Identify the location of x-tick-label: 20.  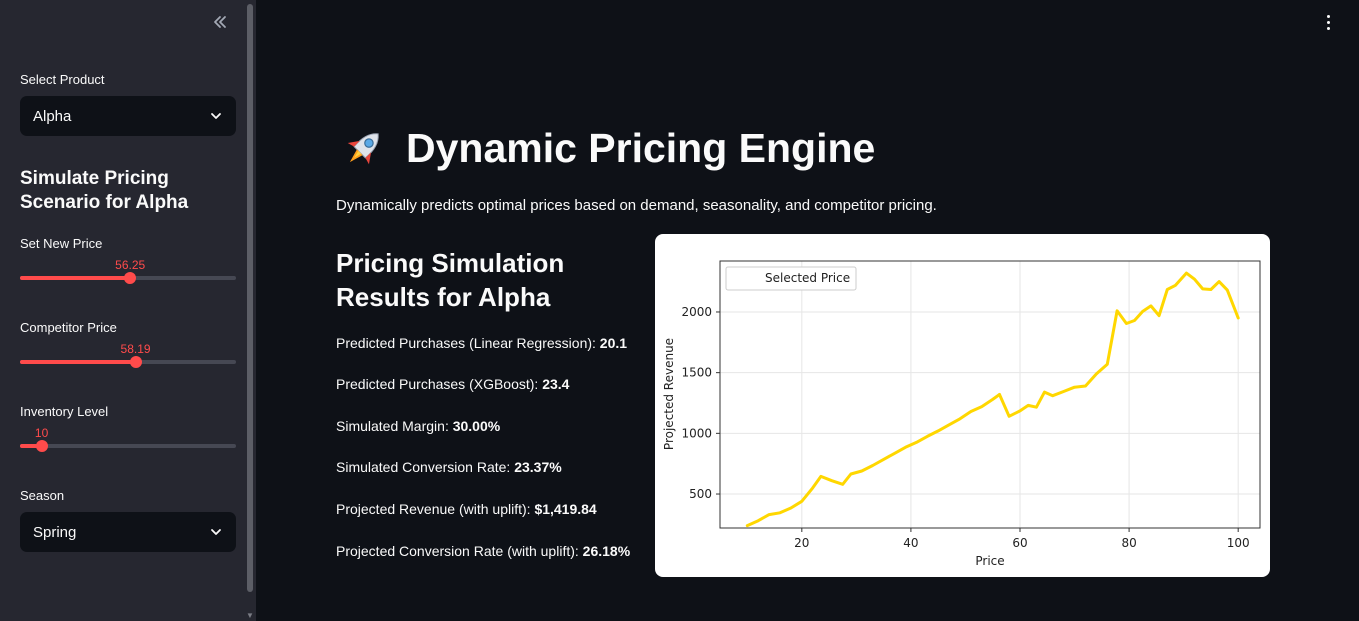
(801, 543).